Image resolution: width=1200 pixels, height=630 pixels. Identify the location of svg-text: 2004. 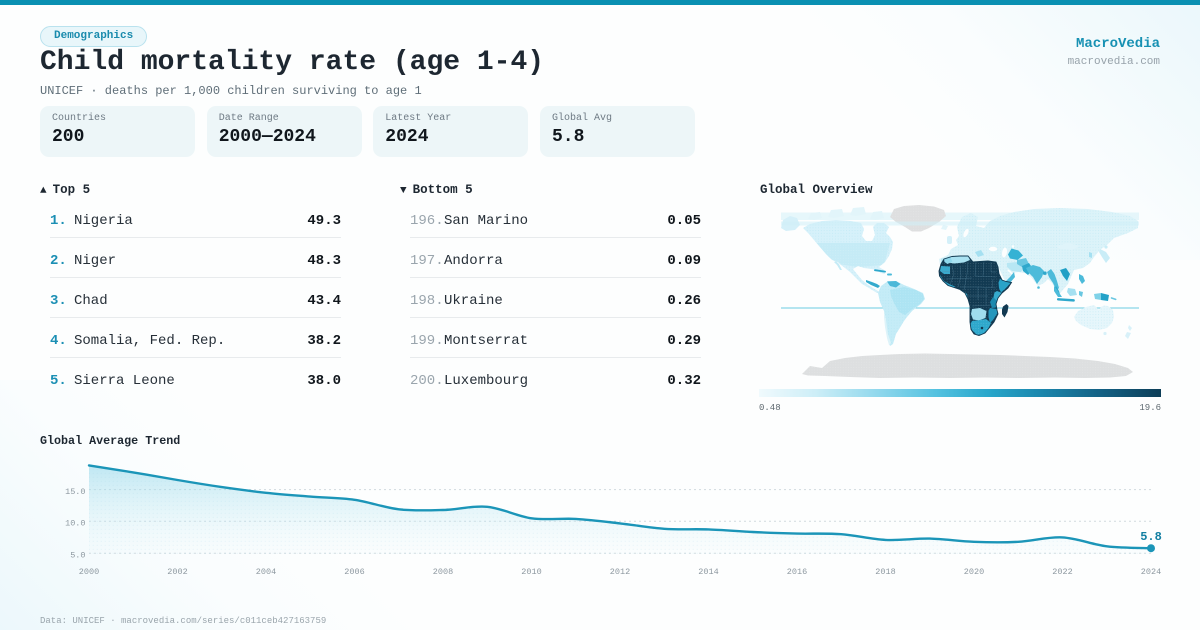
(266, 572).